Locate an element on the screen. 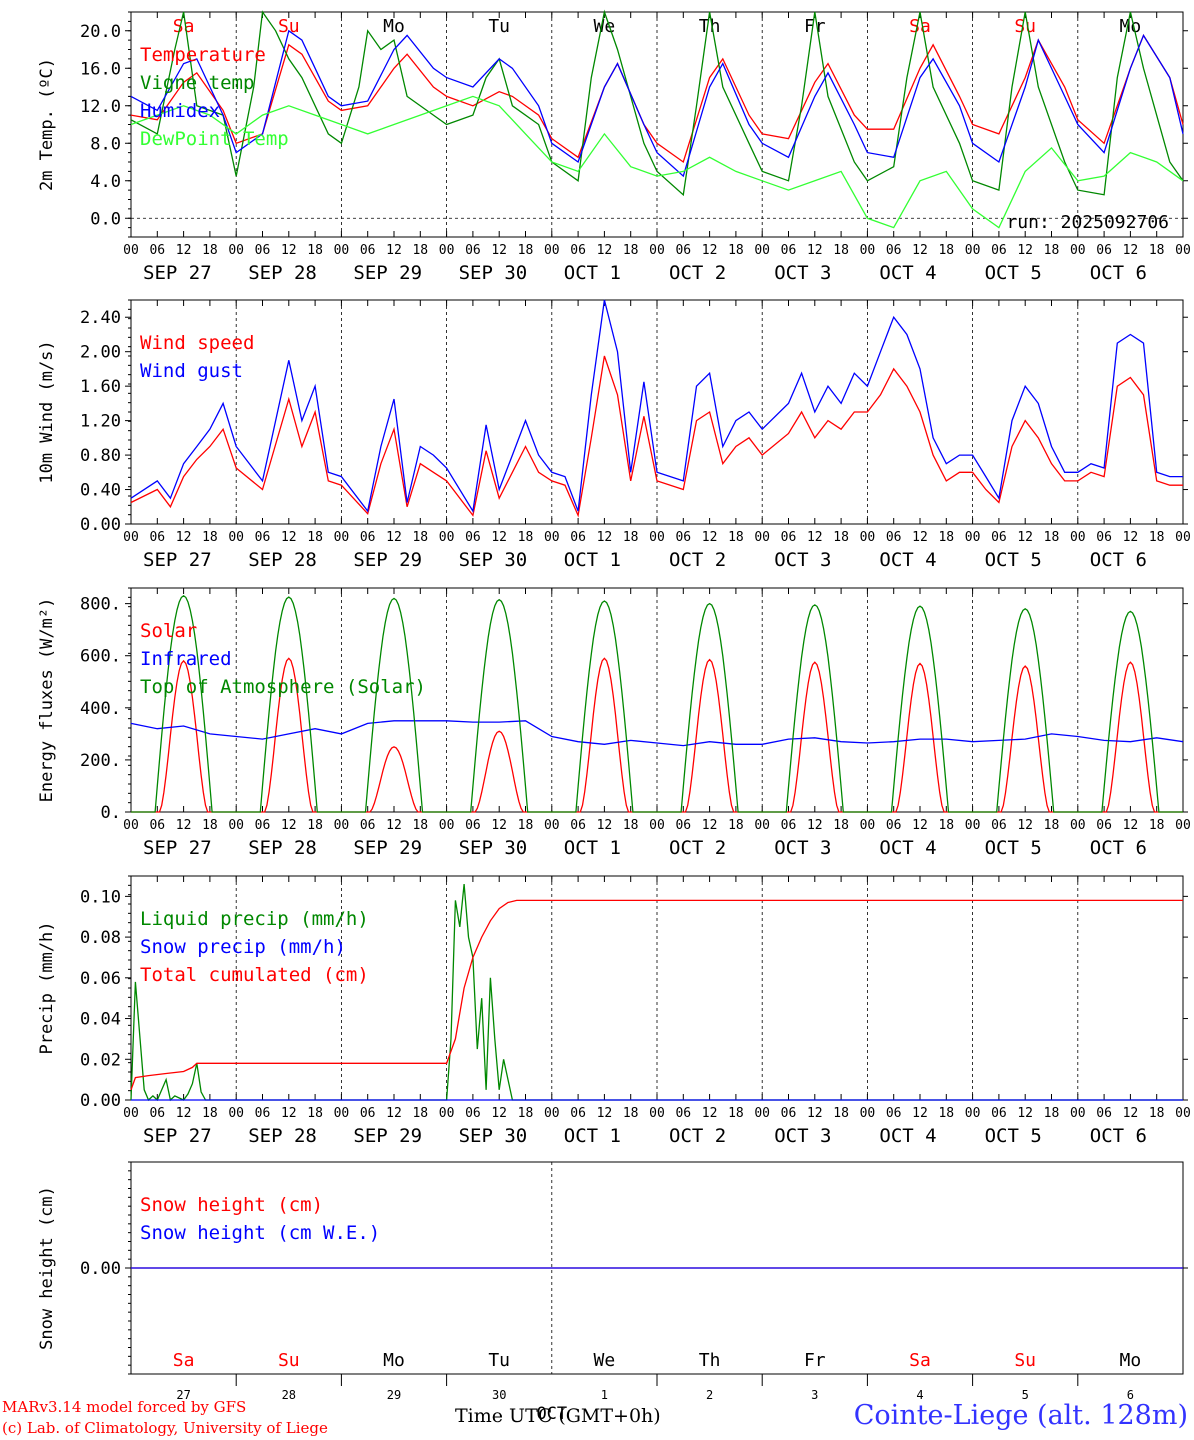 This screenshot has height=1440, width=1194. y-tick-label: 8.0 is located at coordinates (105, 144).